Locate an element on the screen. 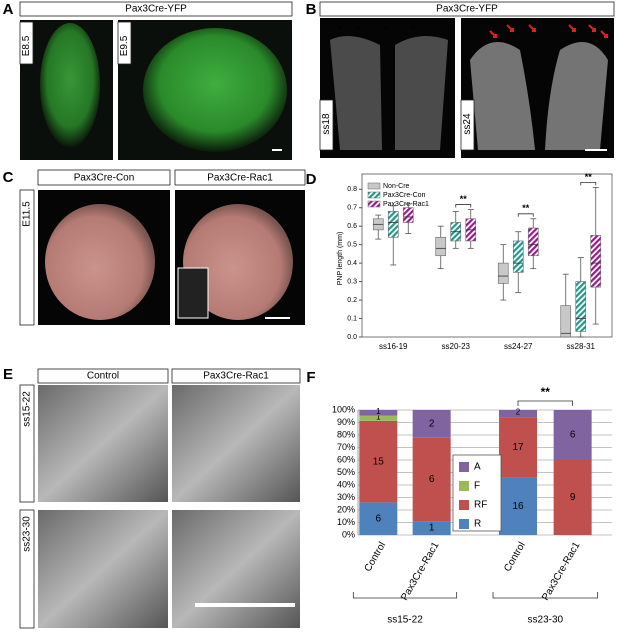 This screenshot has height=634, width=617. group-bracket is located at coordinates (545, 595).